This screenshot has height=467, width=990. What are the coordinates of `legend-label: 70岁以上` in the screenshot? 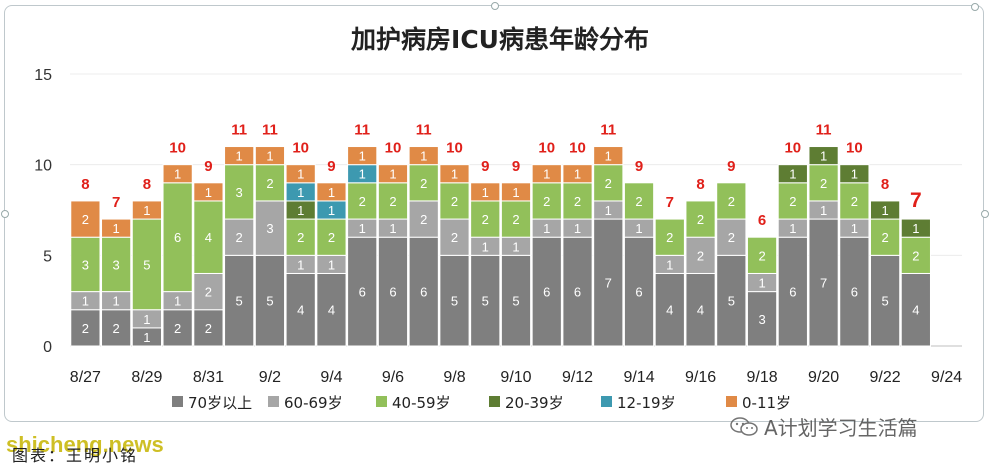 It's located at (220, 403).